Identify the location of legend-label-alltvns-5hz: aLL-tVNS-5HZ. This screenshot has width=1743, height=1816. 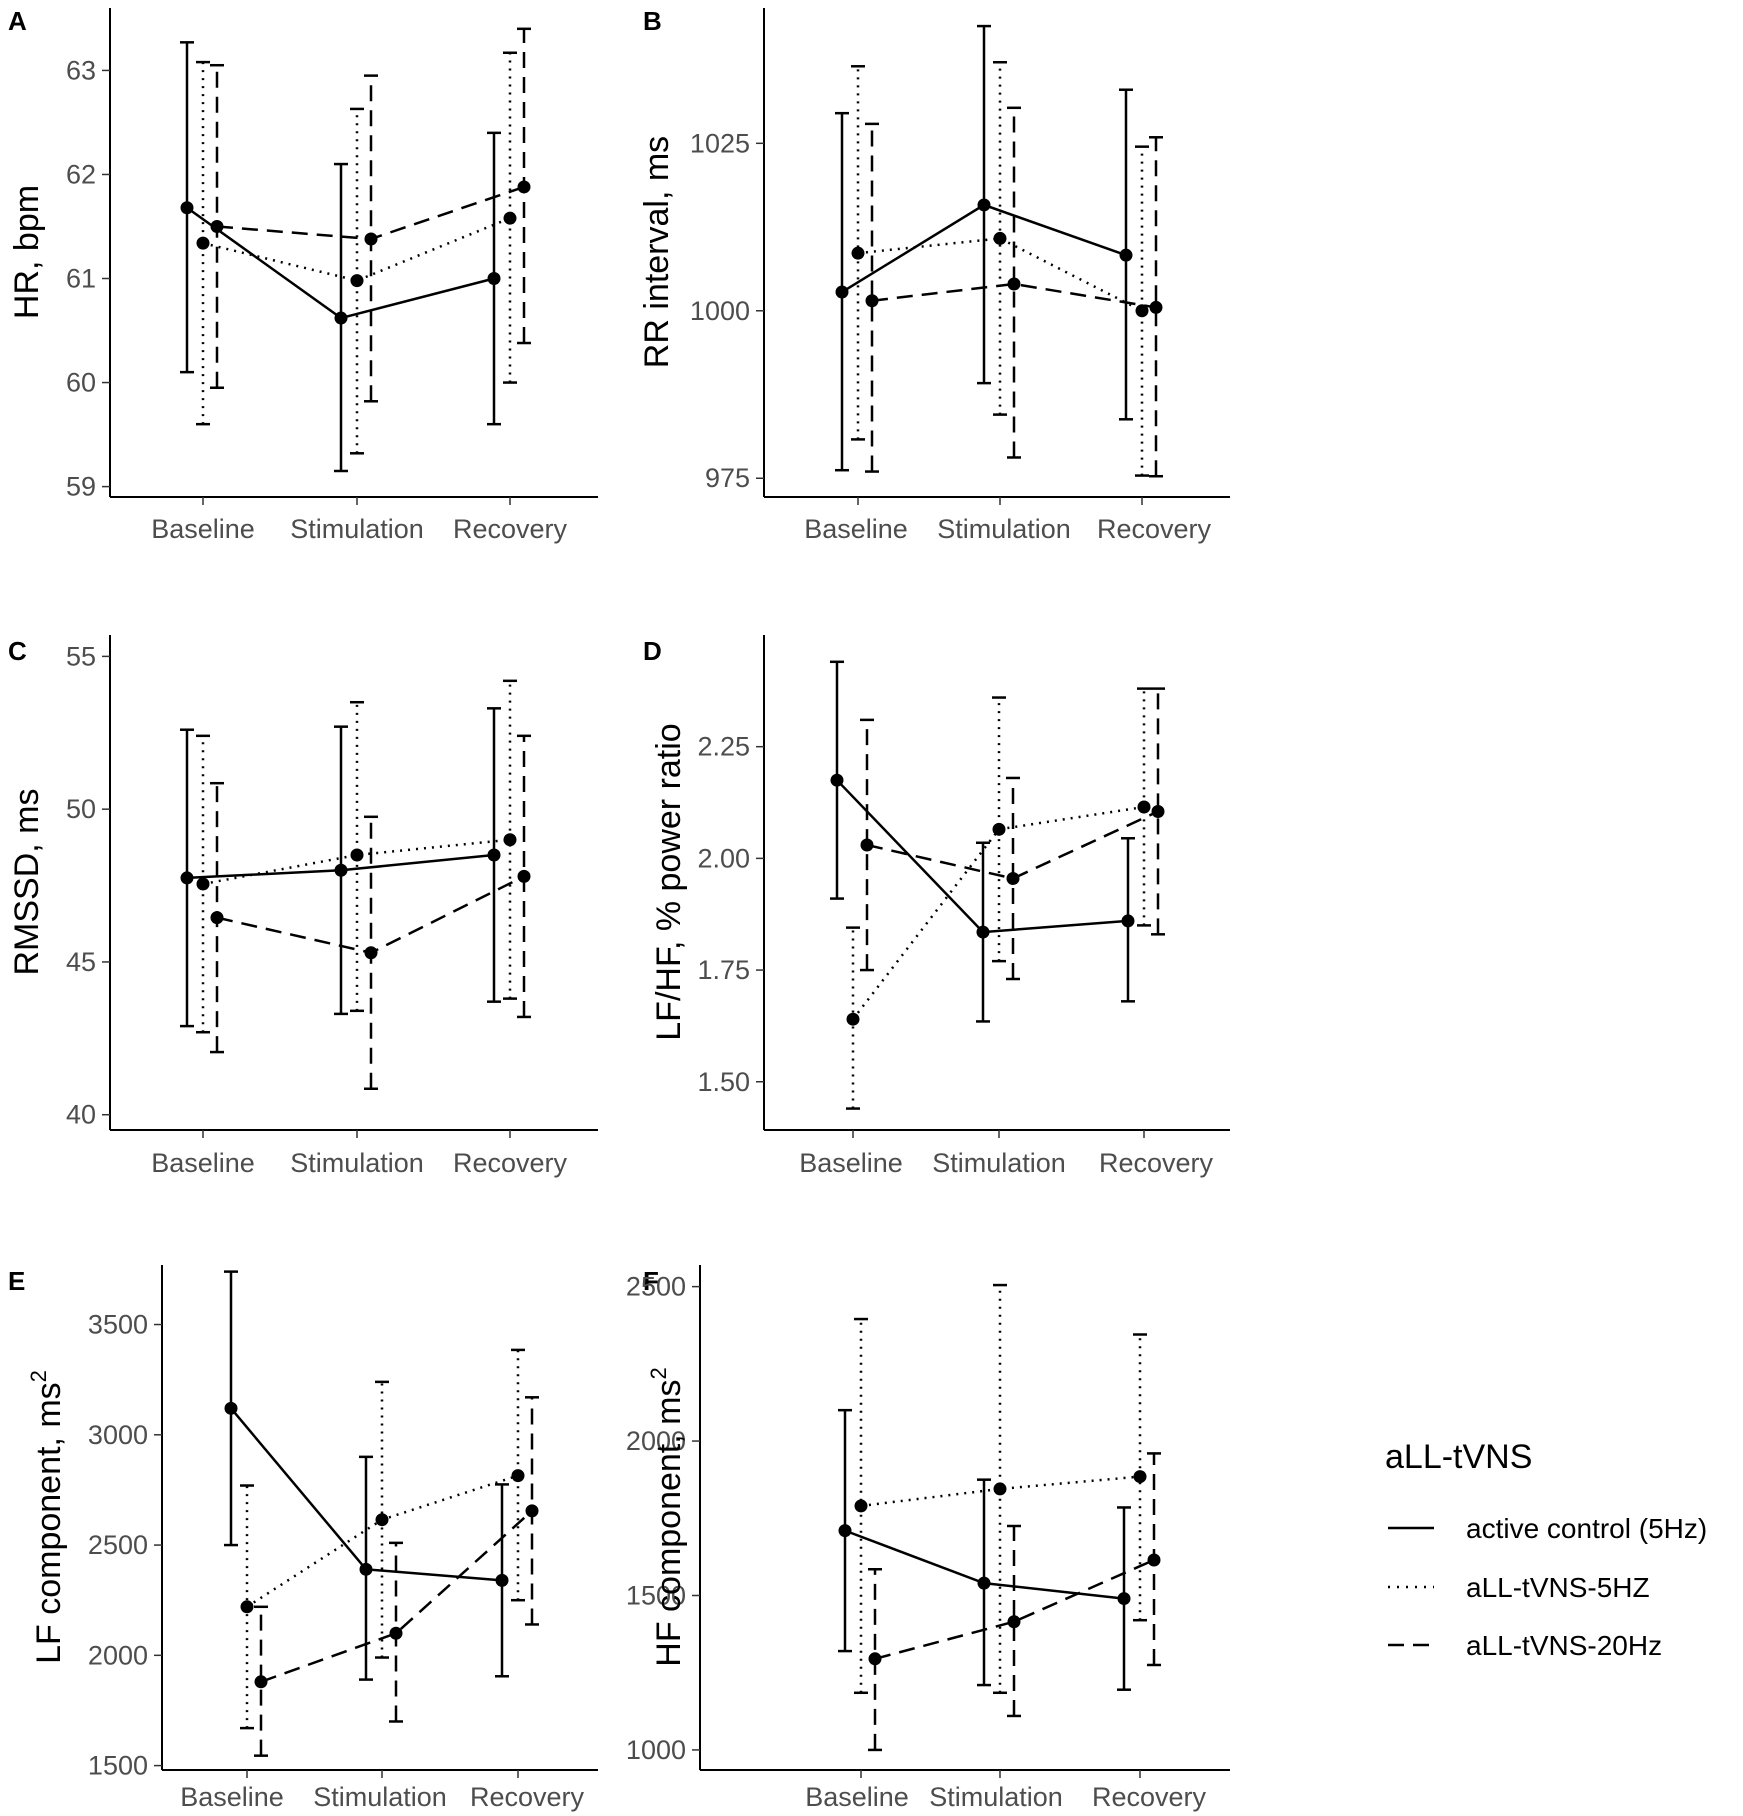
(1558, 1587).